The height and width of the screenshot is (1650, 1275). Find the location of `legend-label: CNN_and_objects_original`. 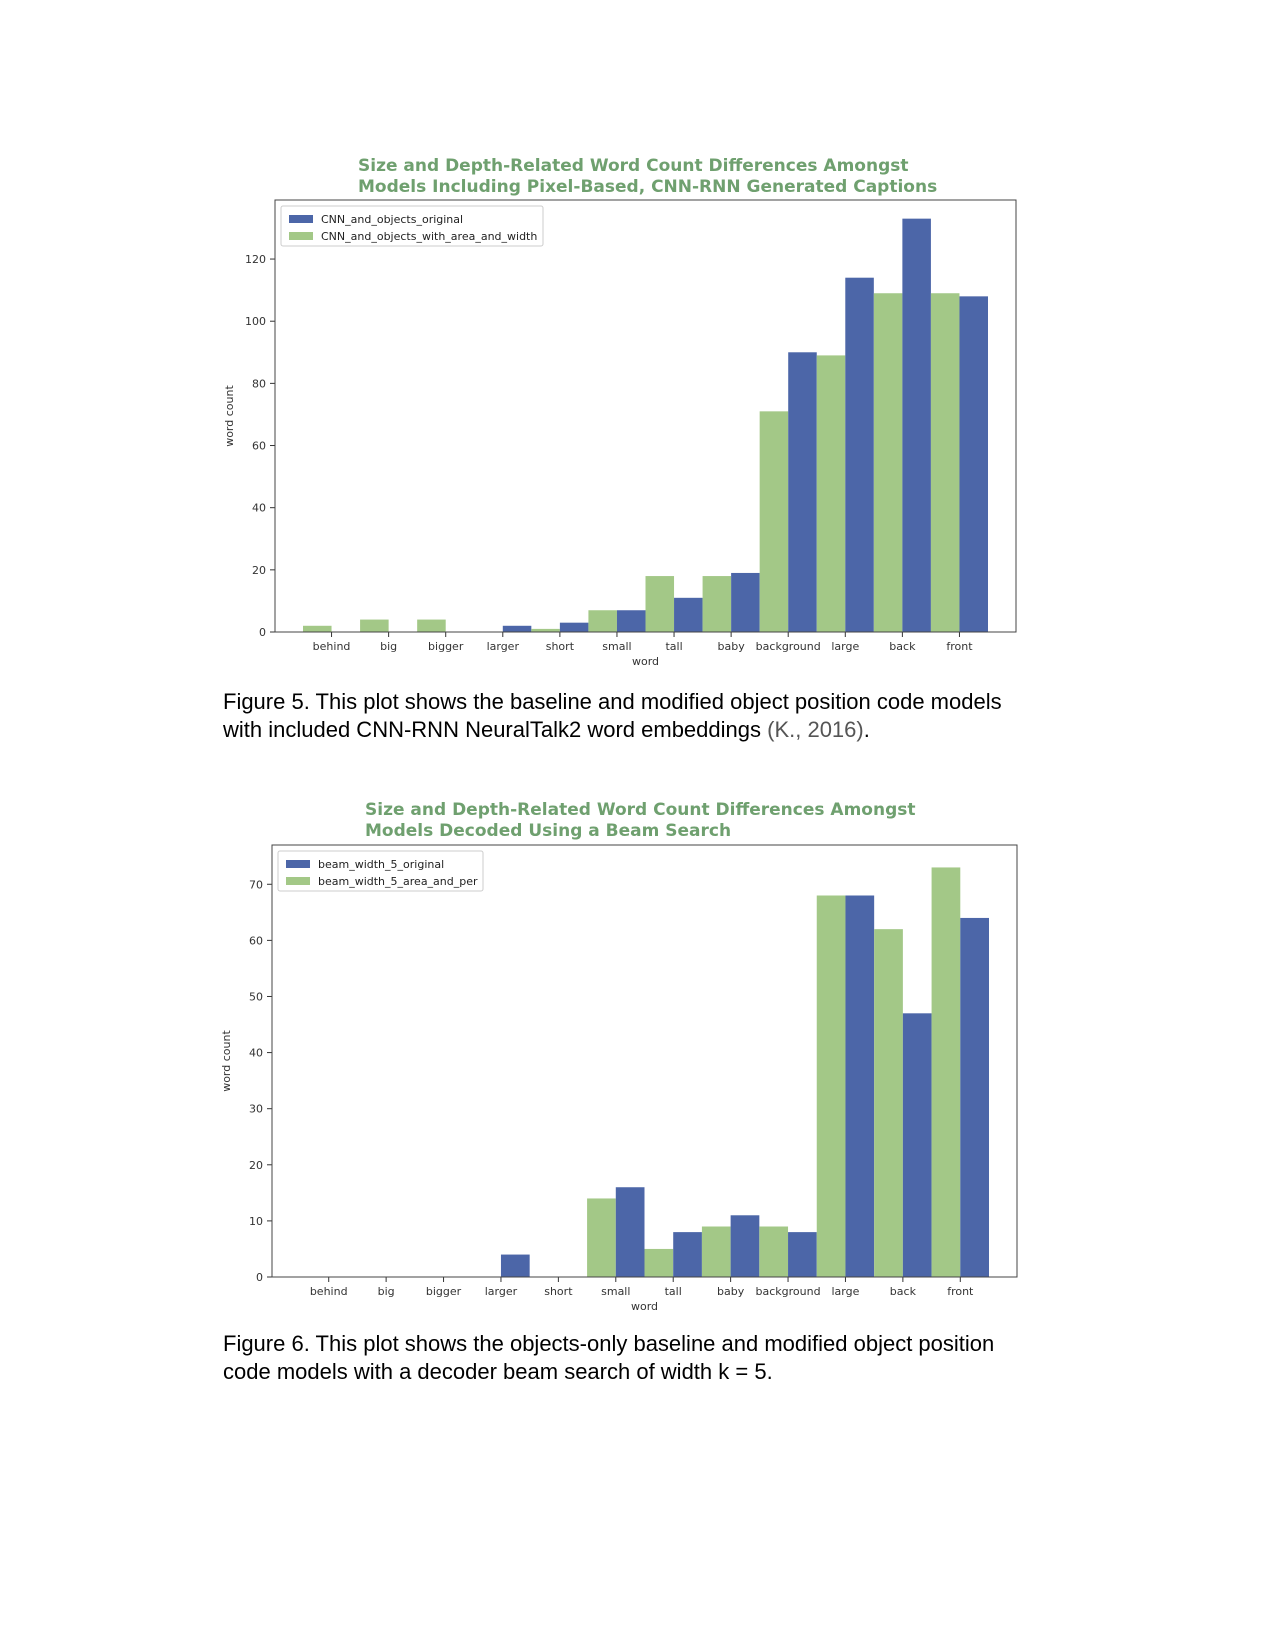

legend-label: CNN_and_objects_original is located at coordinates (392, 219).